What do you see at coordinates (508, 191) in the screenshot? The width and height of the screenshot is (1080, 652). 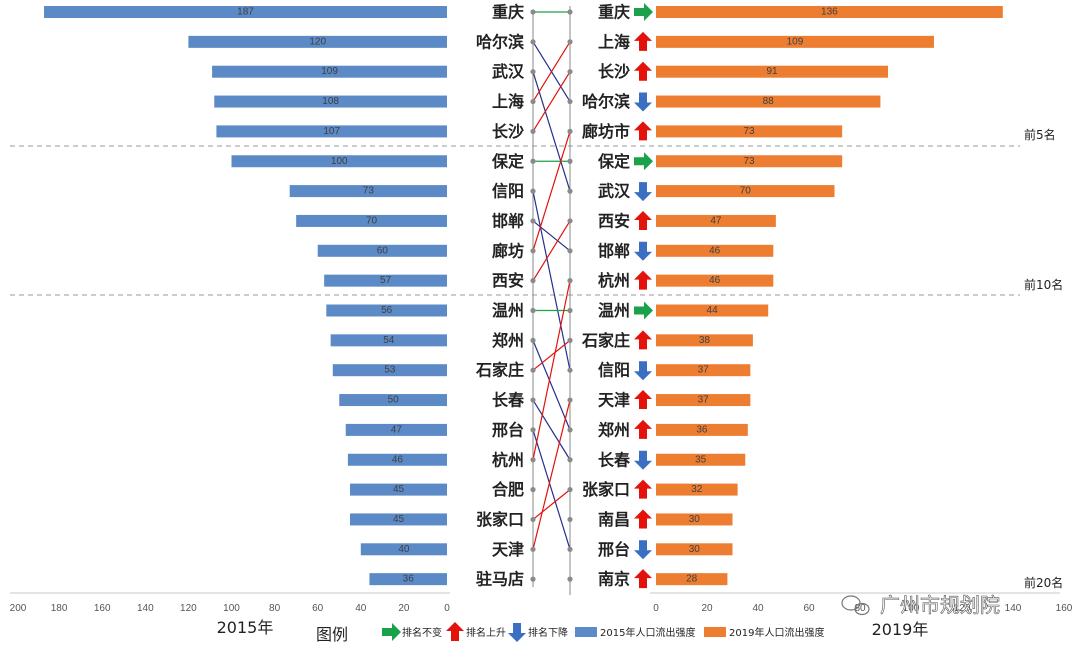 I see `city-2015: 信阳` at bounding box center [508, 191].